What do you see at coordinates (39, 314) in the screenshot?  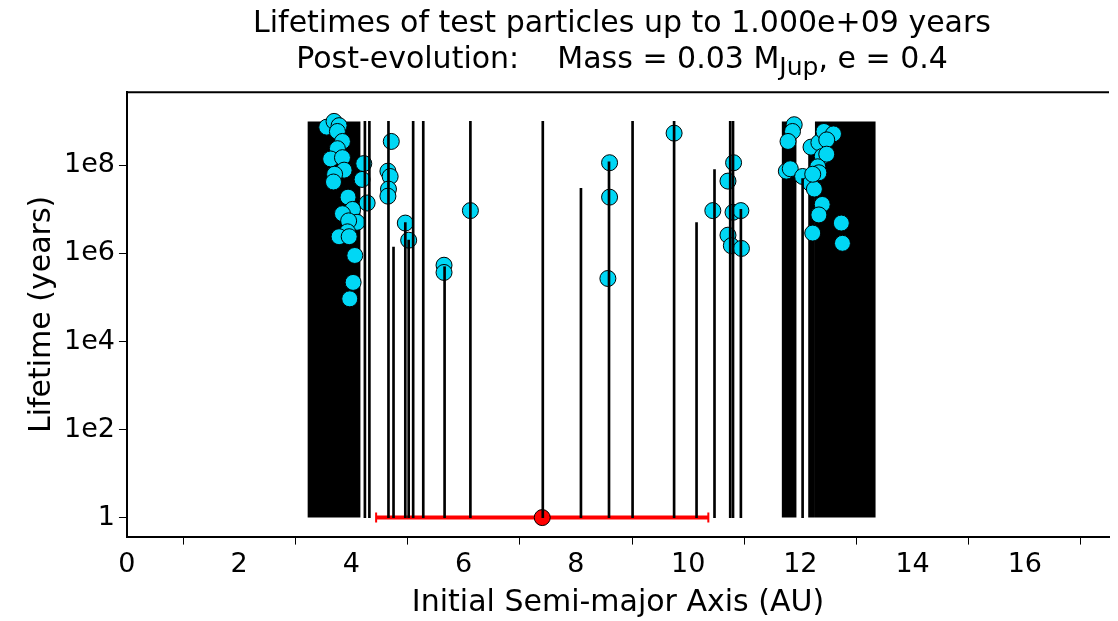 I see `y-axis-title: Lifetime (years)` at bounding box center [39, 314].